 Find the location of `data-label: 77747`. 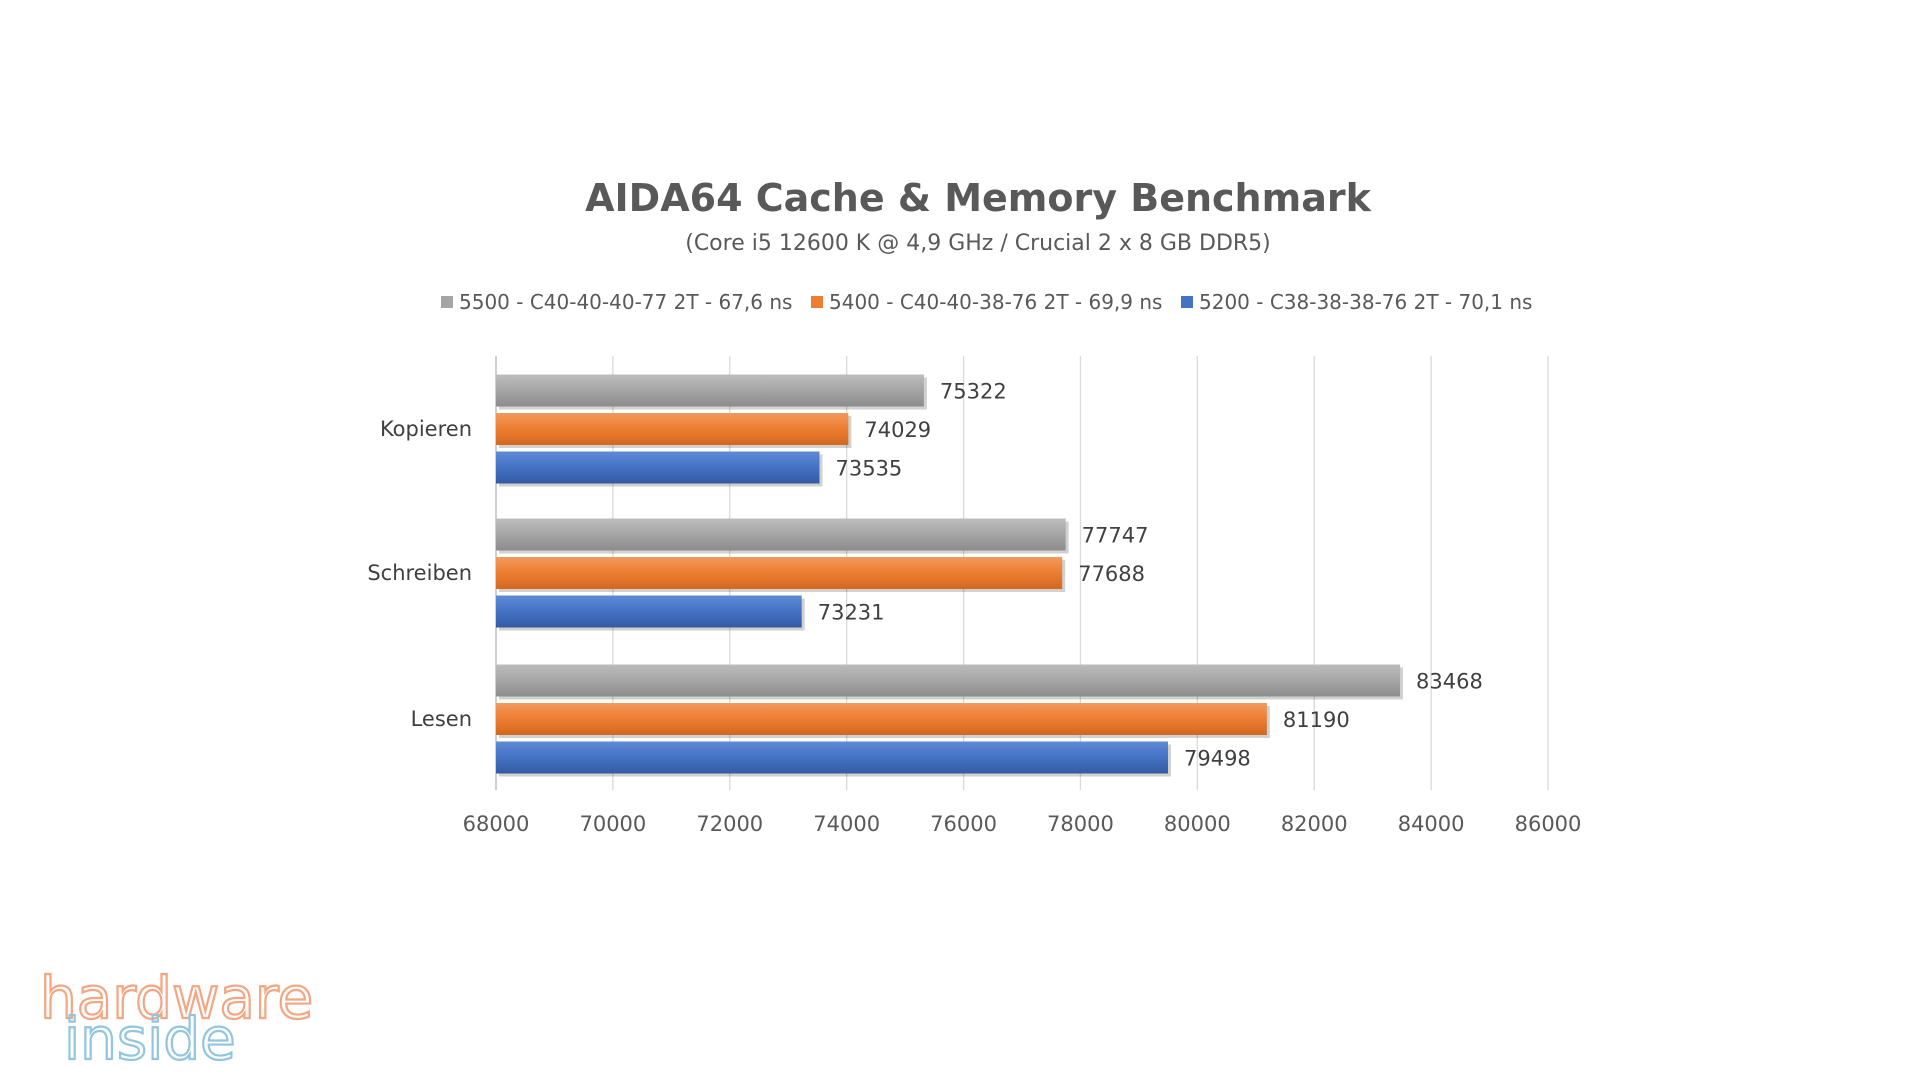

data-label: 77747 is located at coordinates (1115, 536).